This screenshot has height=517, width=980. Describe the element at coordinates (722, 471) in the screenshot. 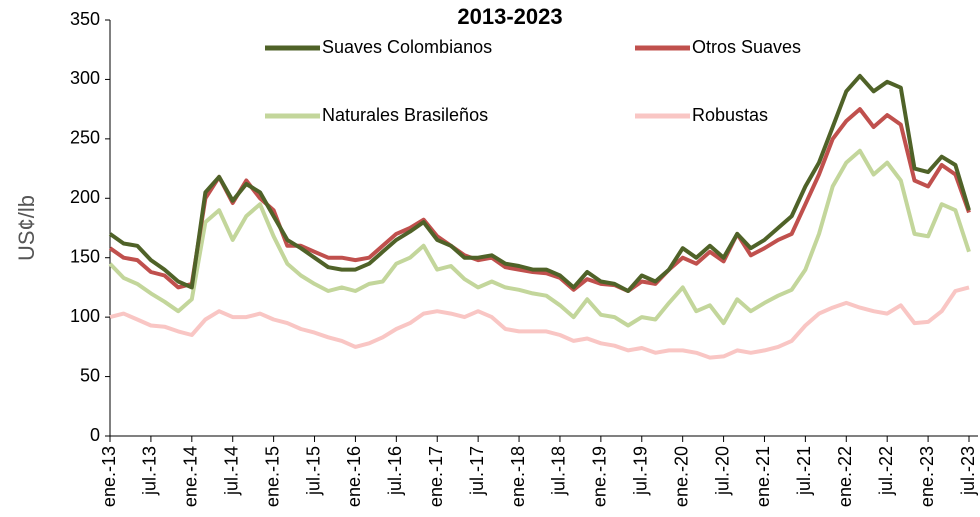

I see `x-tick-label: jul.-20` at that location.